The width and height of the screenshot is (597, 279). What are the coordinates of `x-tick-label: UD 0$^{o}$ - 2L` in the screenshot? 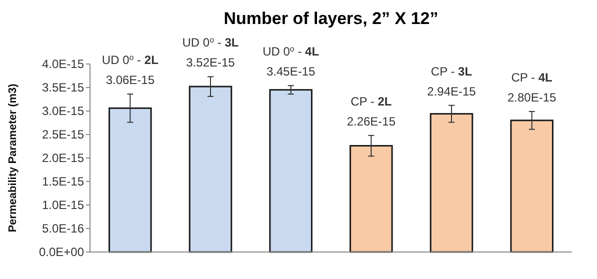 It's located at (130, 60).